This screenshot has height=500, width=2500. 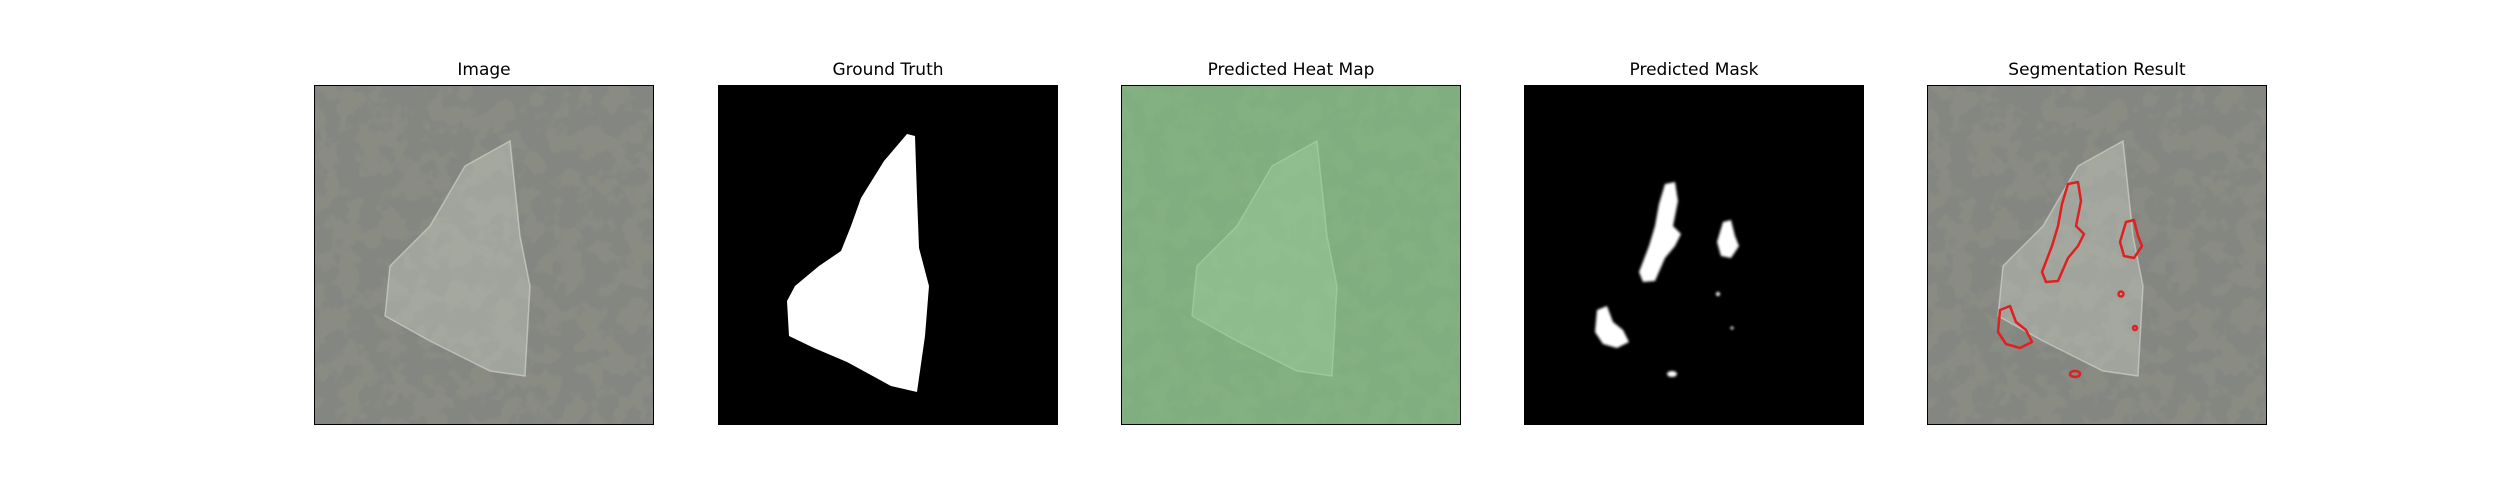 I want to click on segmentation-frame, so click(x=2097, y=255).